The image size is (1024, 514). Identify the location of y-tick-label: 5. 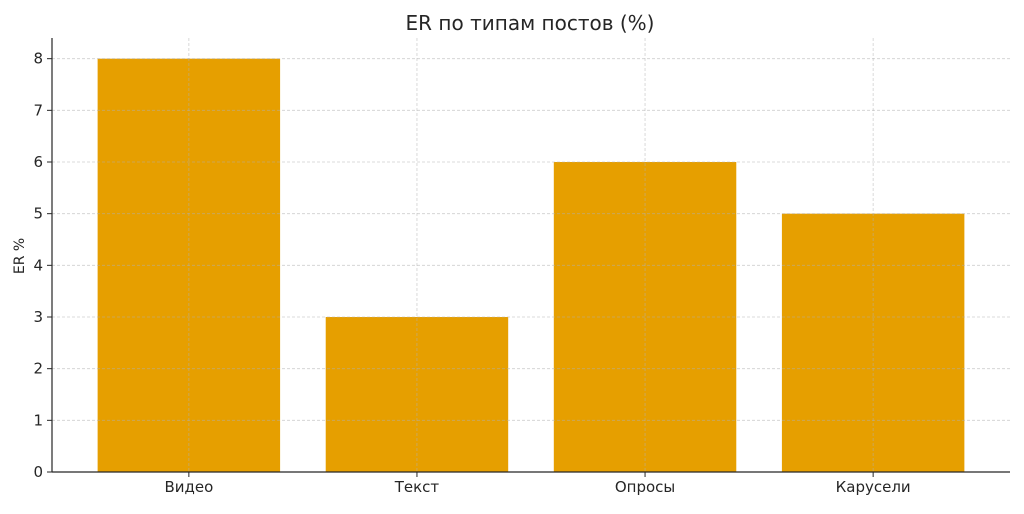
(38, 214).